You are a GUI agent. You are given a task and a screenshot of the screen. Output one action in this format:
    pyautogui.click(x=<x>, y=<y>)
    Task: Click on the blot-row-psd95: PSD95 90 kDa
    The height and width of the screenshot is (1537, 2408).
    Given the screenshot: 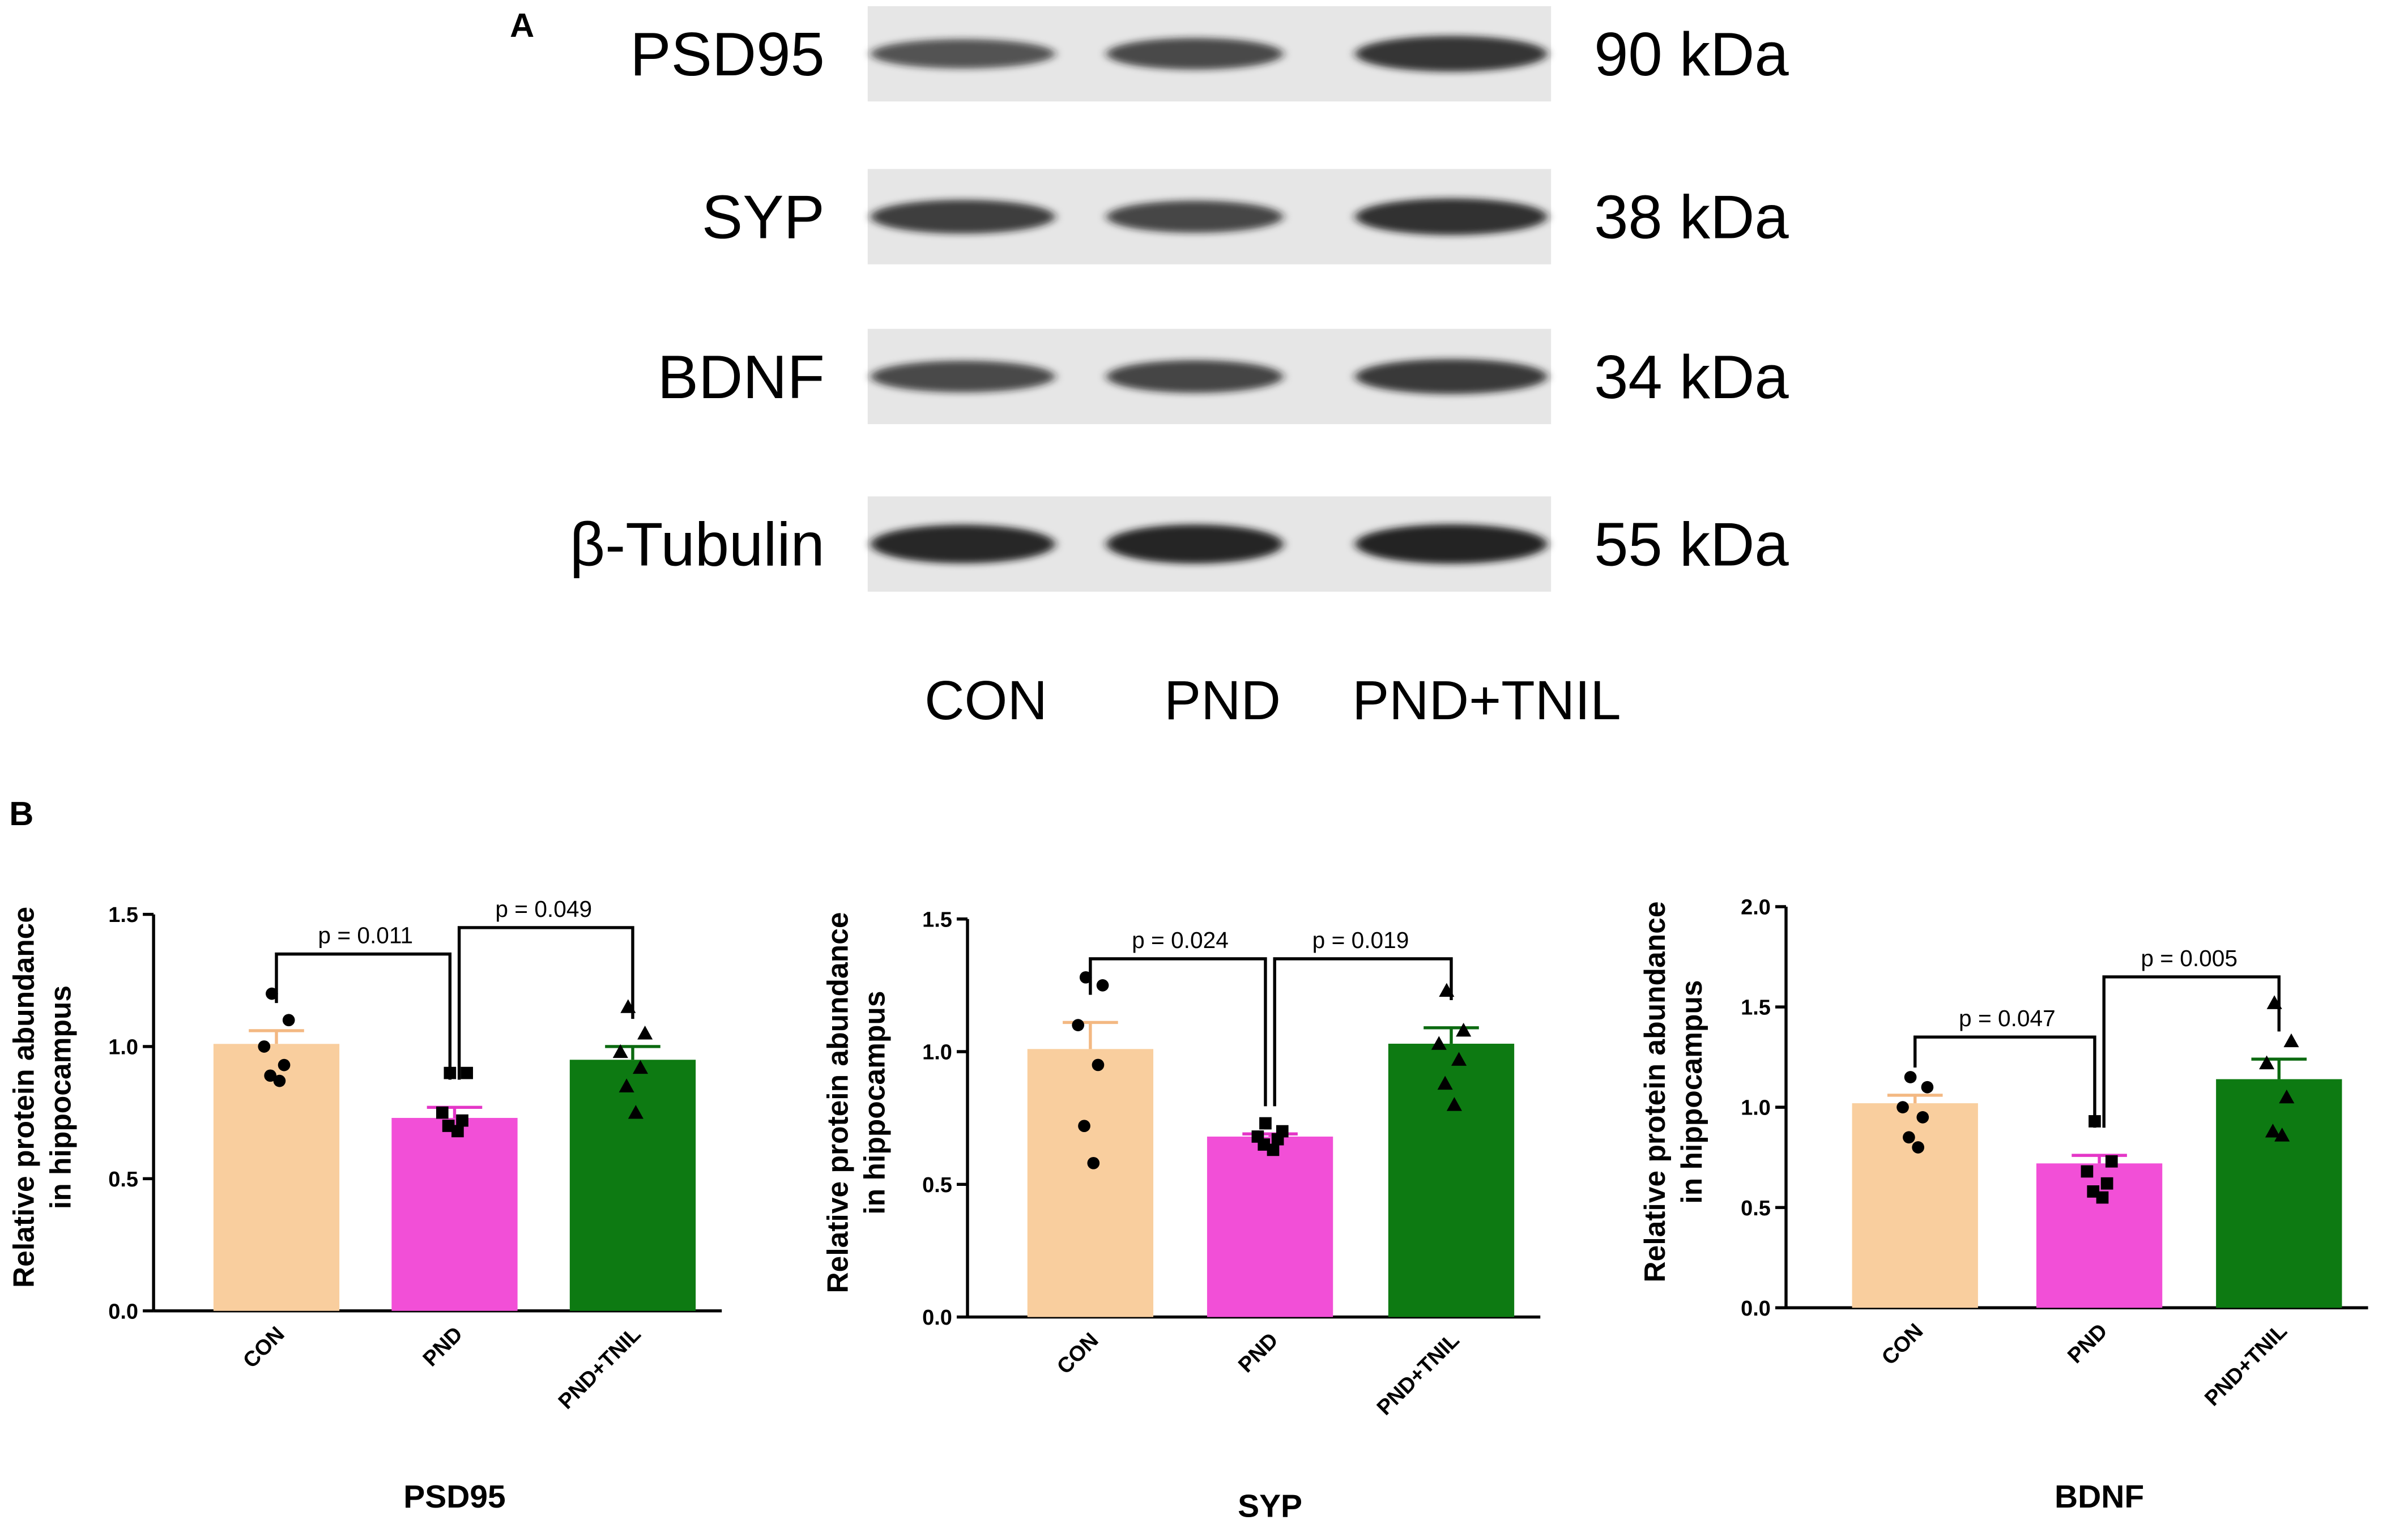 What is the action you would take?
    pyautogui.click(x=1209, y=54)
    